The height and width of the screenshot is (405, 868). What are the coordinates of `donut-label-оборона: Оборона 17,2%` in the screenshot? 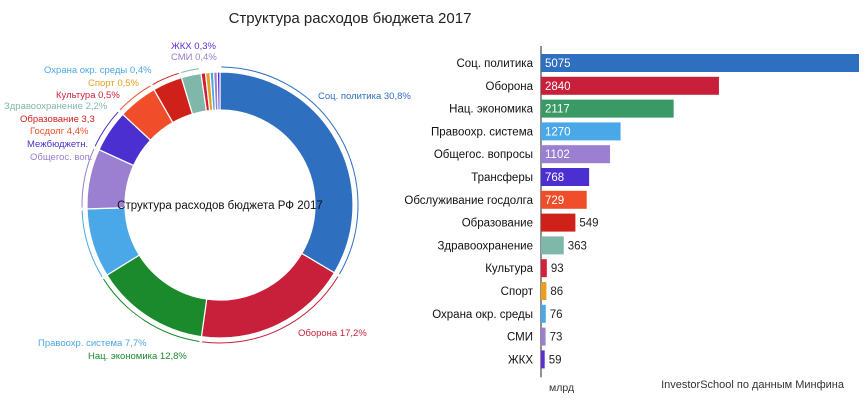 It's located at (332, 333).